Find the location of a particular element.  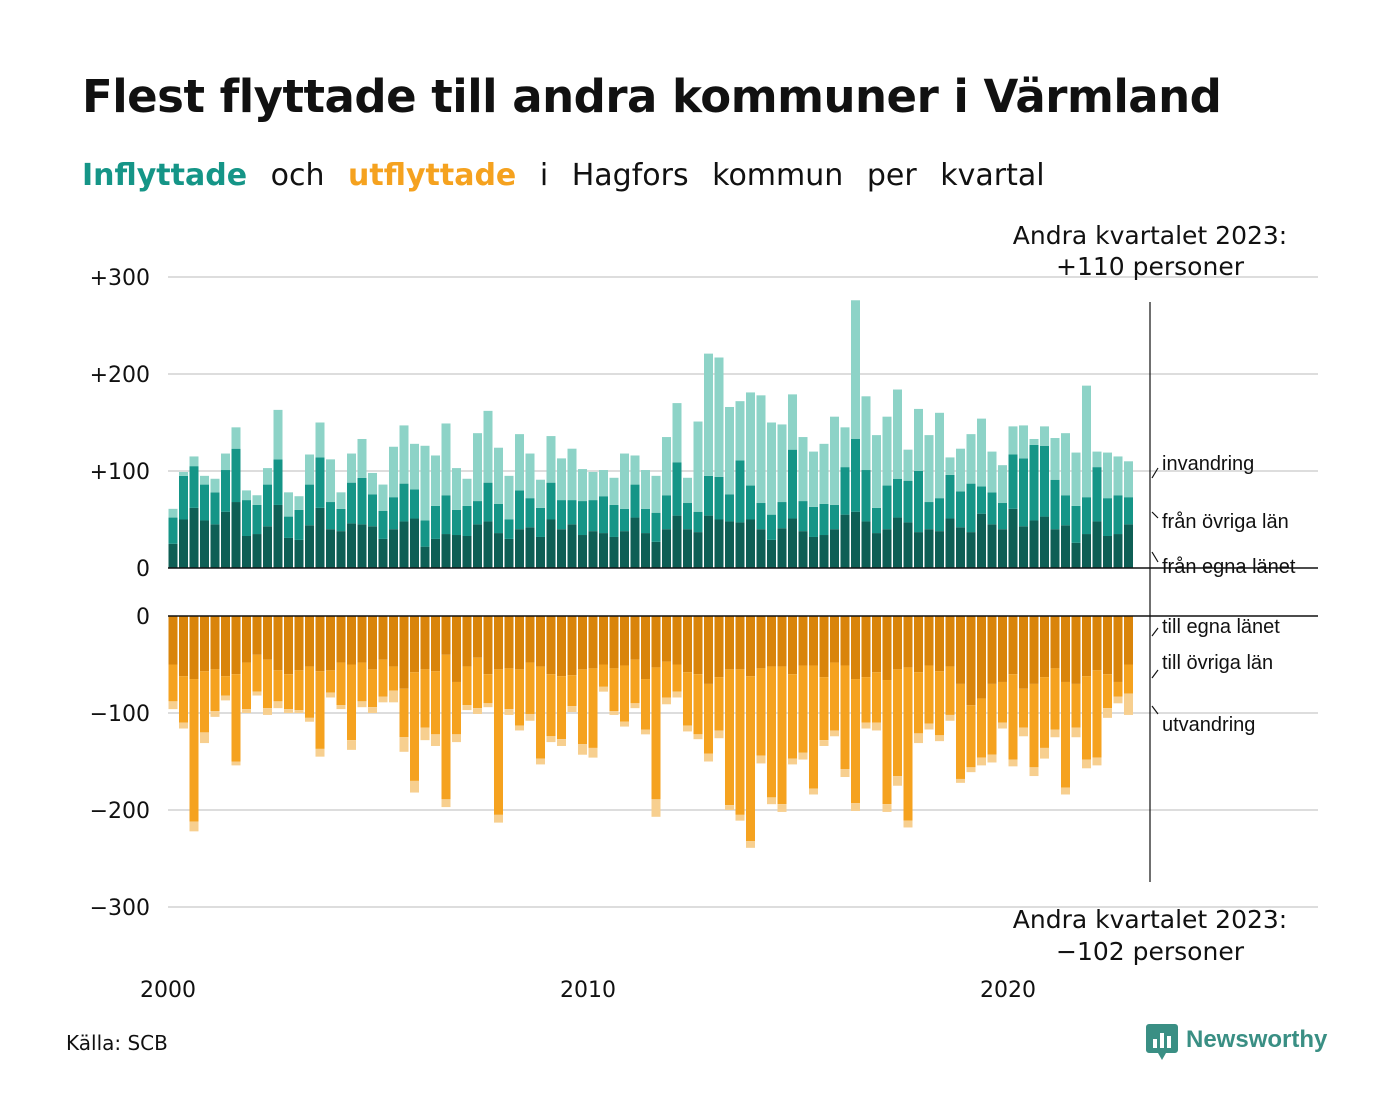

subtitle-word-kvartal: kvartal is located at coordinates (992, 175).